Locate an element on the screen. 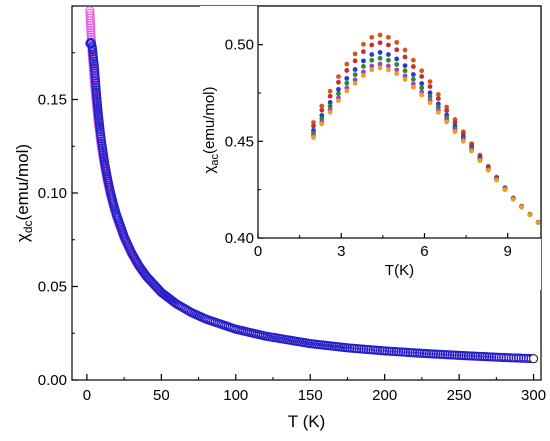  main-x-axis-label: T (K) is located at coordinates (306, 421).